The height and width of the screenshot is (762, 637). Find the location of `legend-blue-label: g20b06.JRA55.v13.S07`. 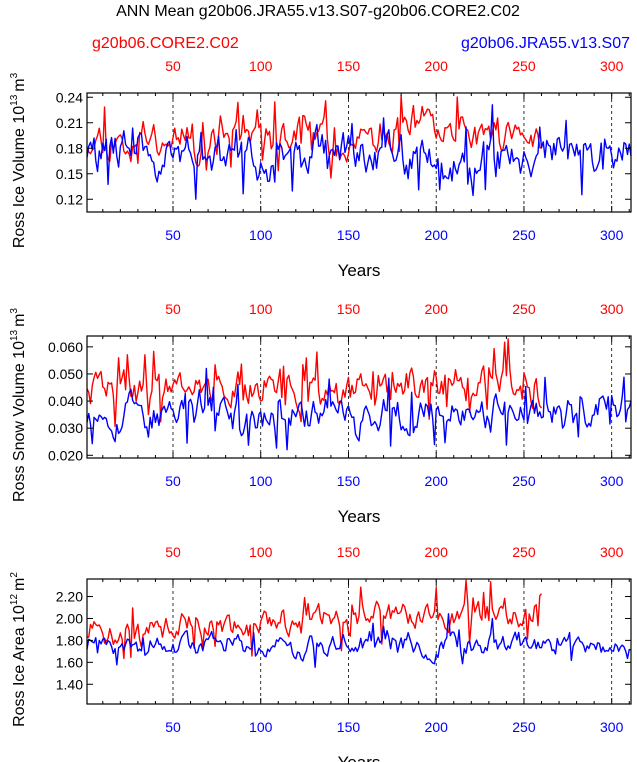

legend-blue-label: g20b06.JRA55.v13.S07 is located at coordinates (545, 43).